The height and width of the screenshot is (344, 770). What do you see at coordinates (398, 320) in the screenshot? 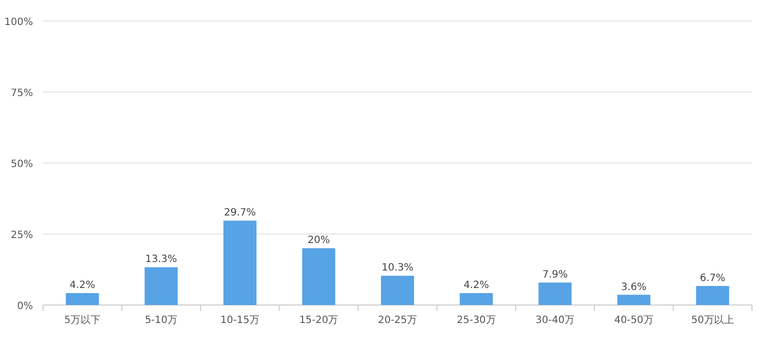
I see `x-tick-label: 20-25万` at bounding box center [398, 320].